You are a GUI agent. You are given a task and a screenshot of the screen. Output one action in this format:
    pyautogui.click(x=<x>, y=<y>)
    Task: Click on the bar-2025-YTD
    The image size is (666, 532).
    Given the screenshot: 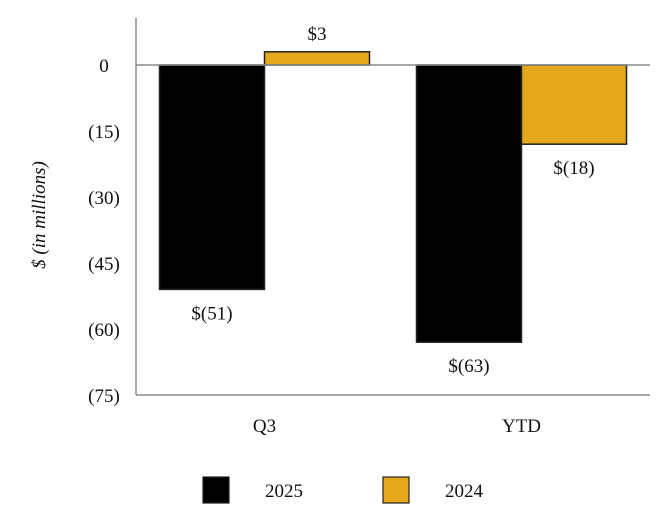 What is the action you would take?
    pyautogui.click(x=469, y=203)
    